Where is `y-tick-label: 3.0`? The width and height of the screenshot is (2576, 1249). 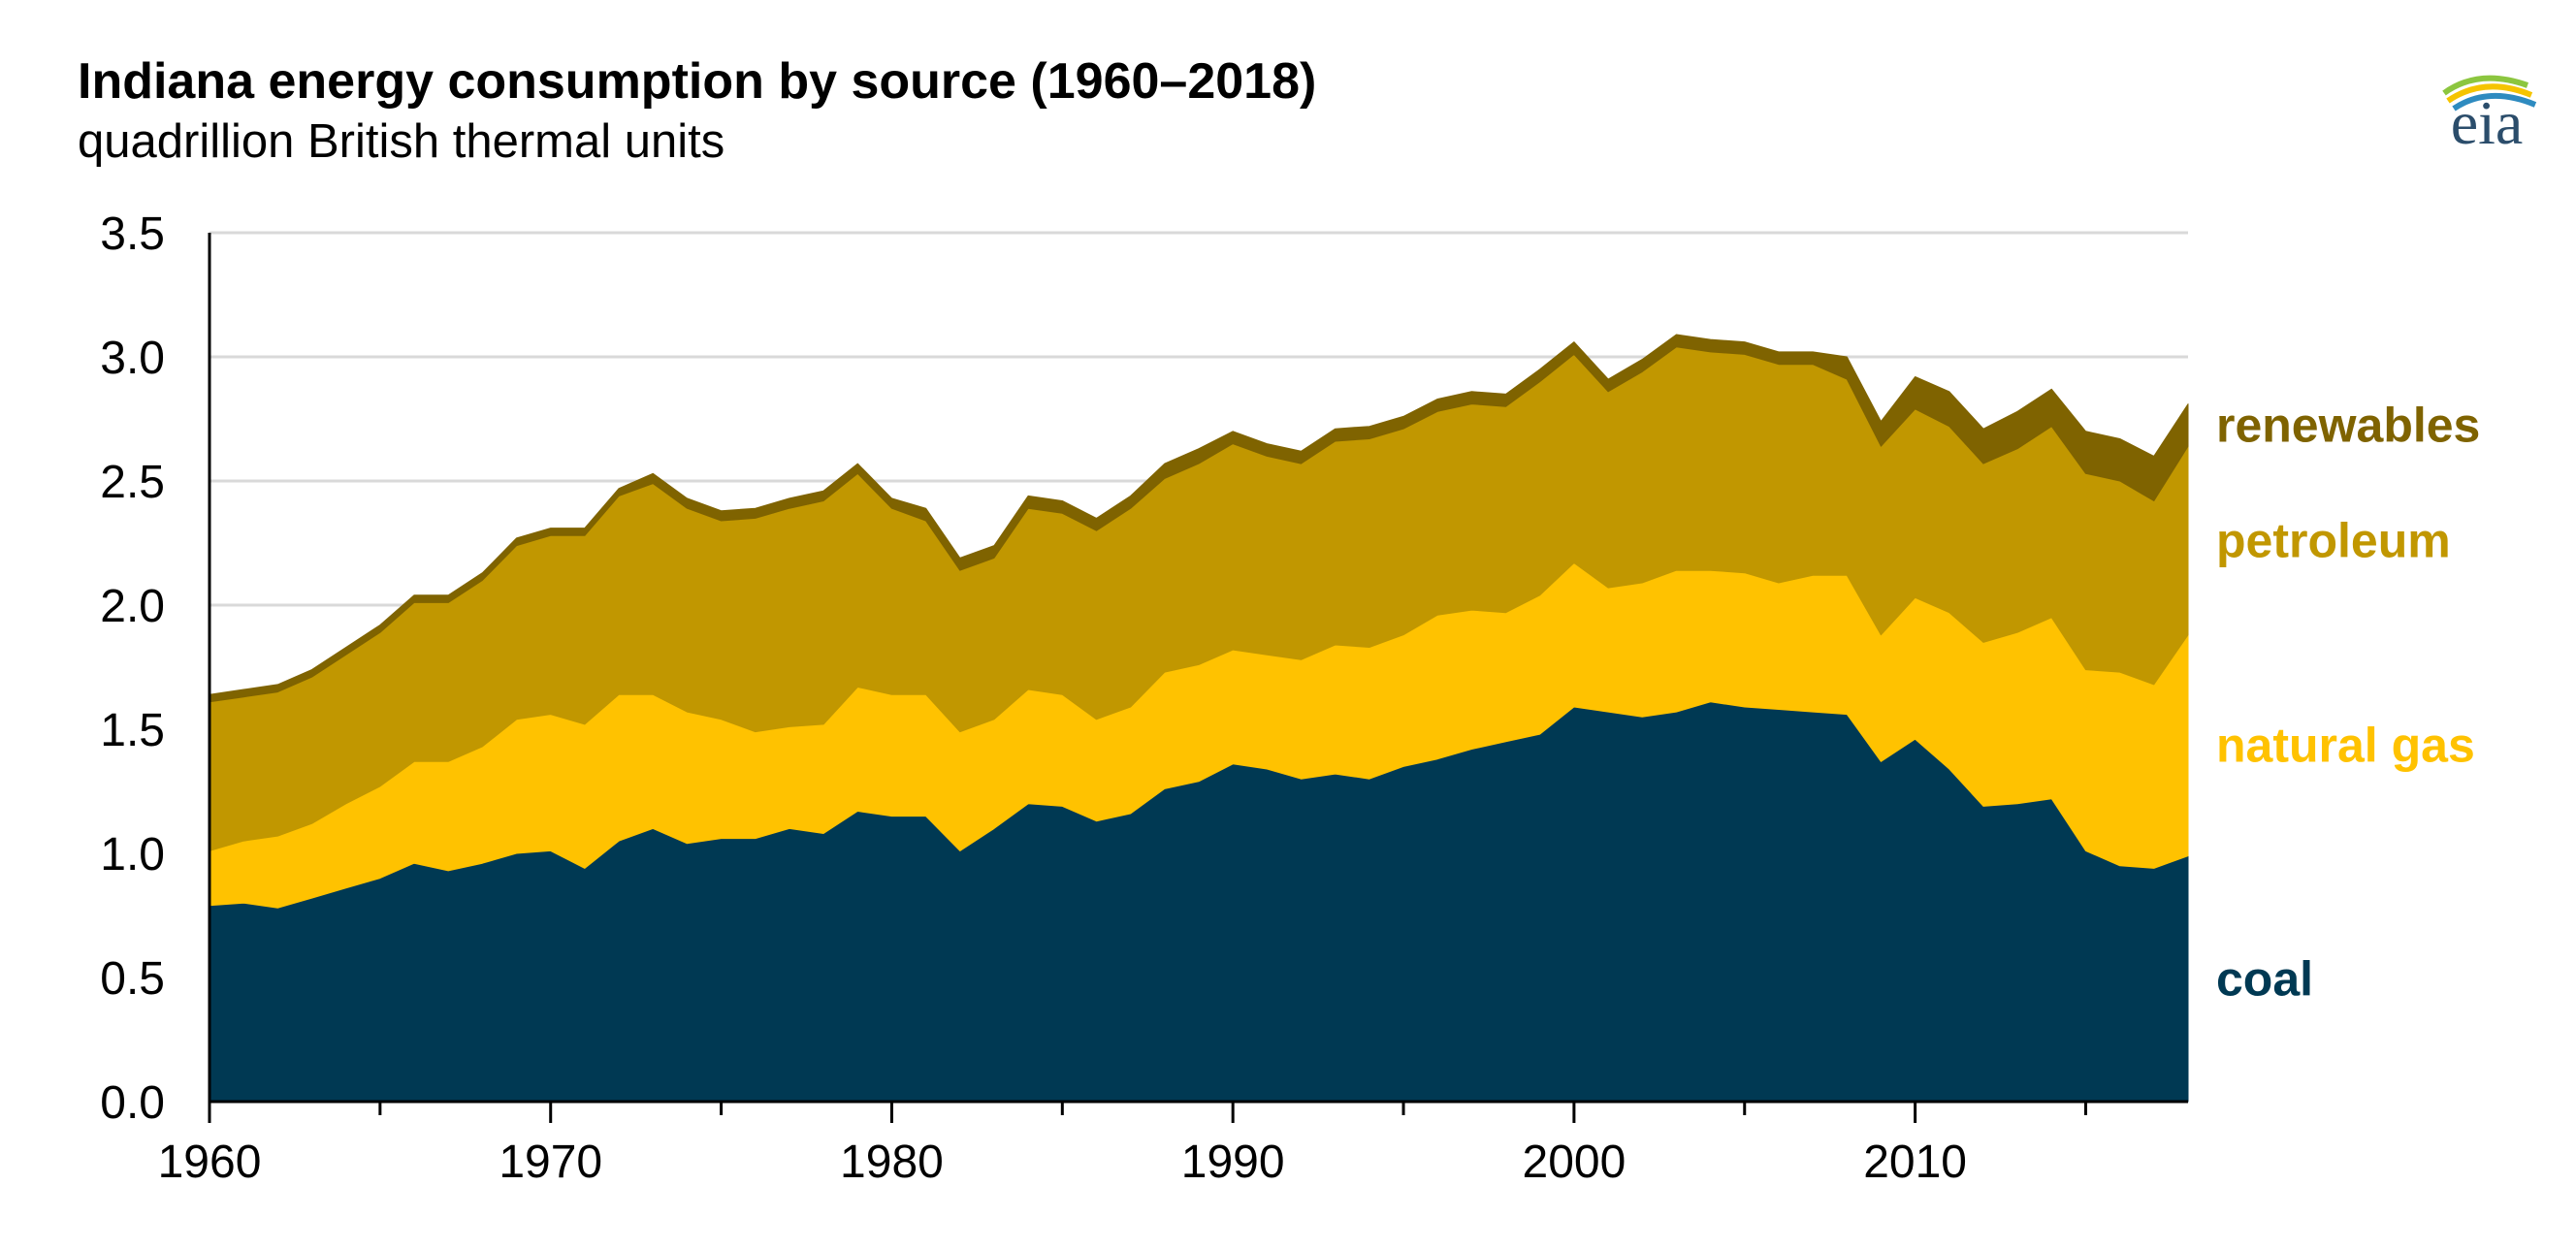 y-tick-label: 3.0 is located at coordinates (132, 359).